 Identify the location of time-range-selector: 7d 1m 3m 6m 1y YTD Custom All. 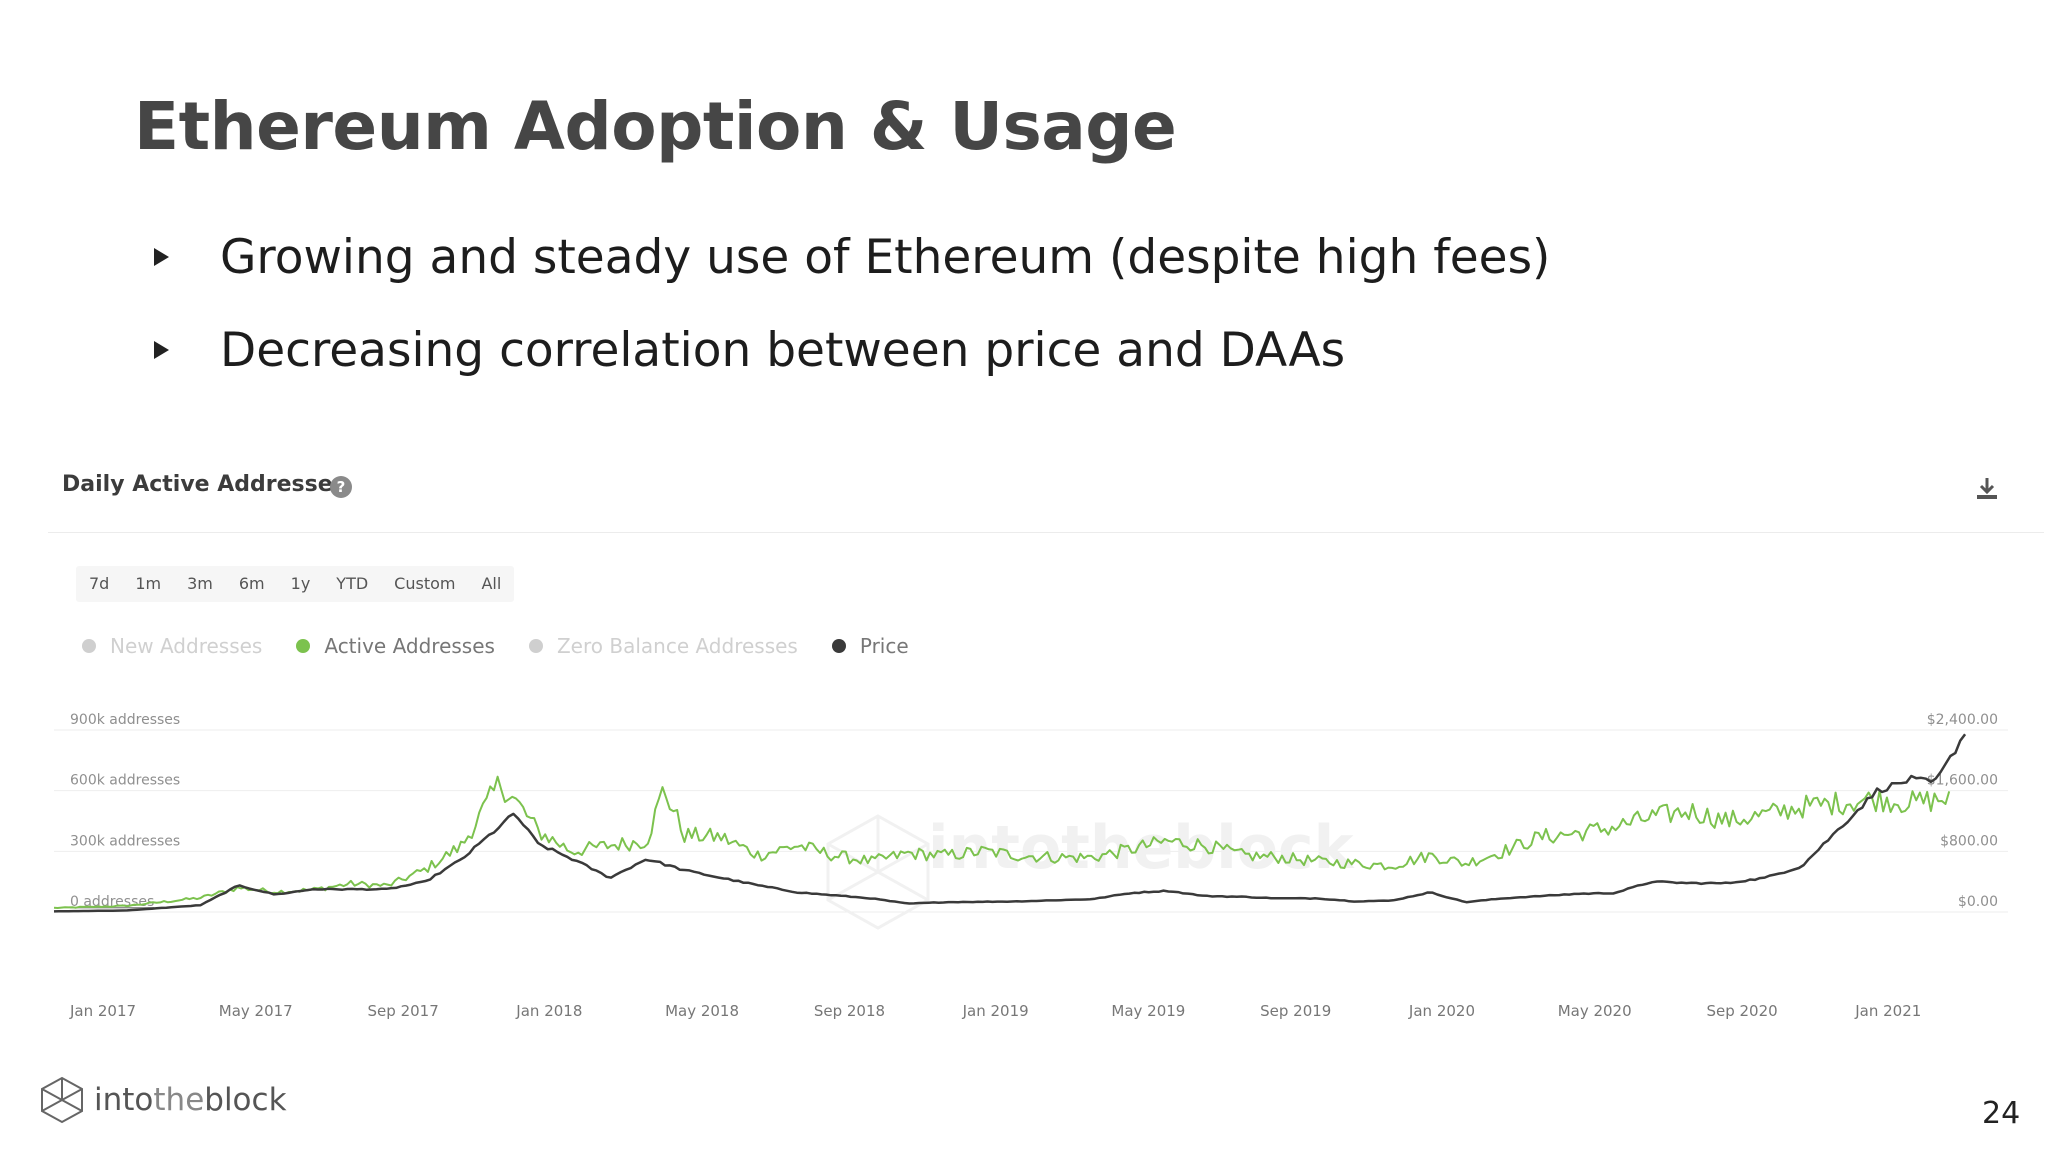
(295, 584).